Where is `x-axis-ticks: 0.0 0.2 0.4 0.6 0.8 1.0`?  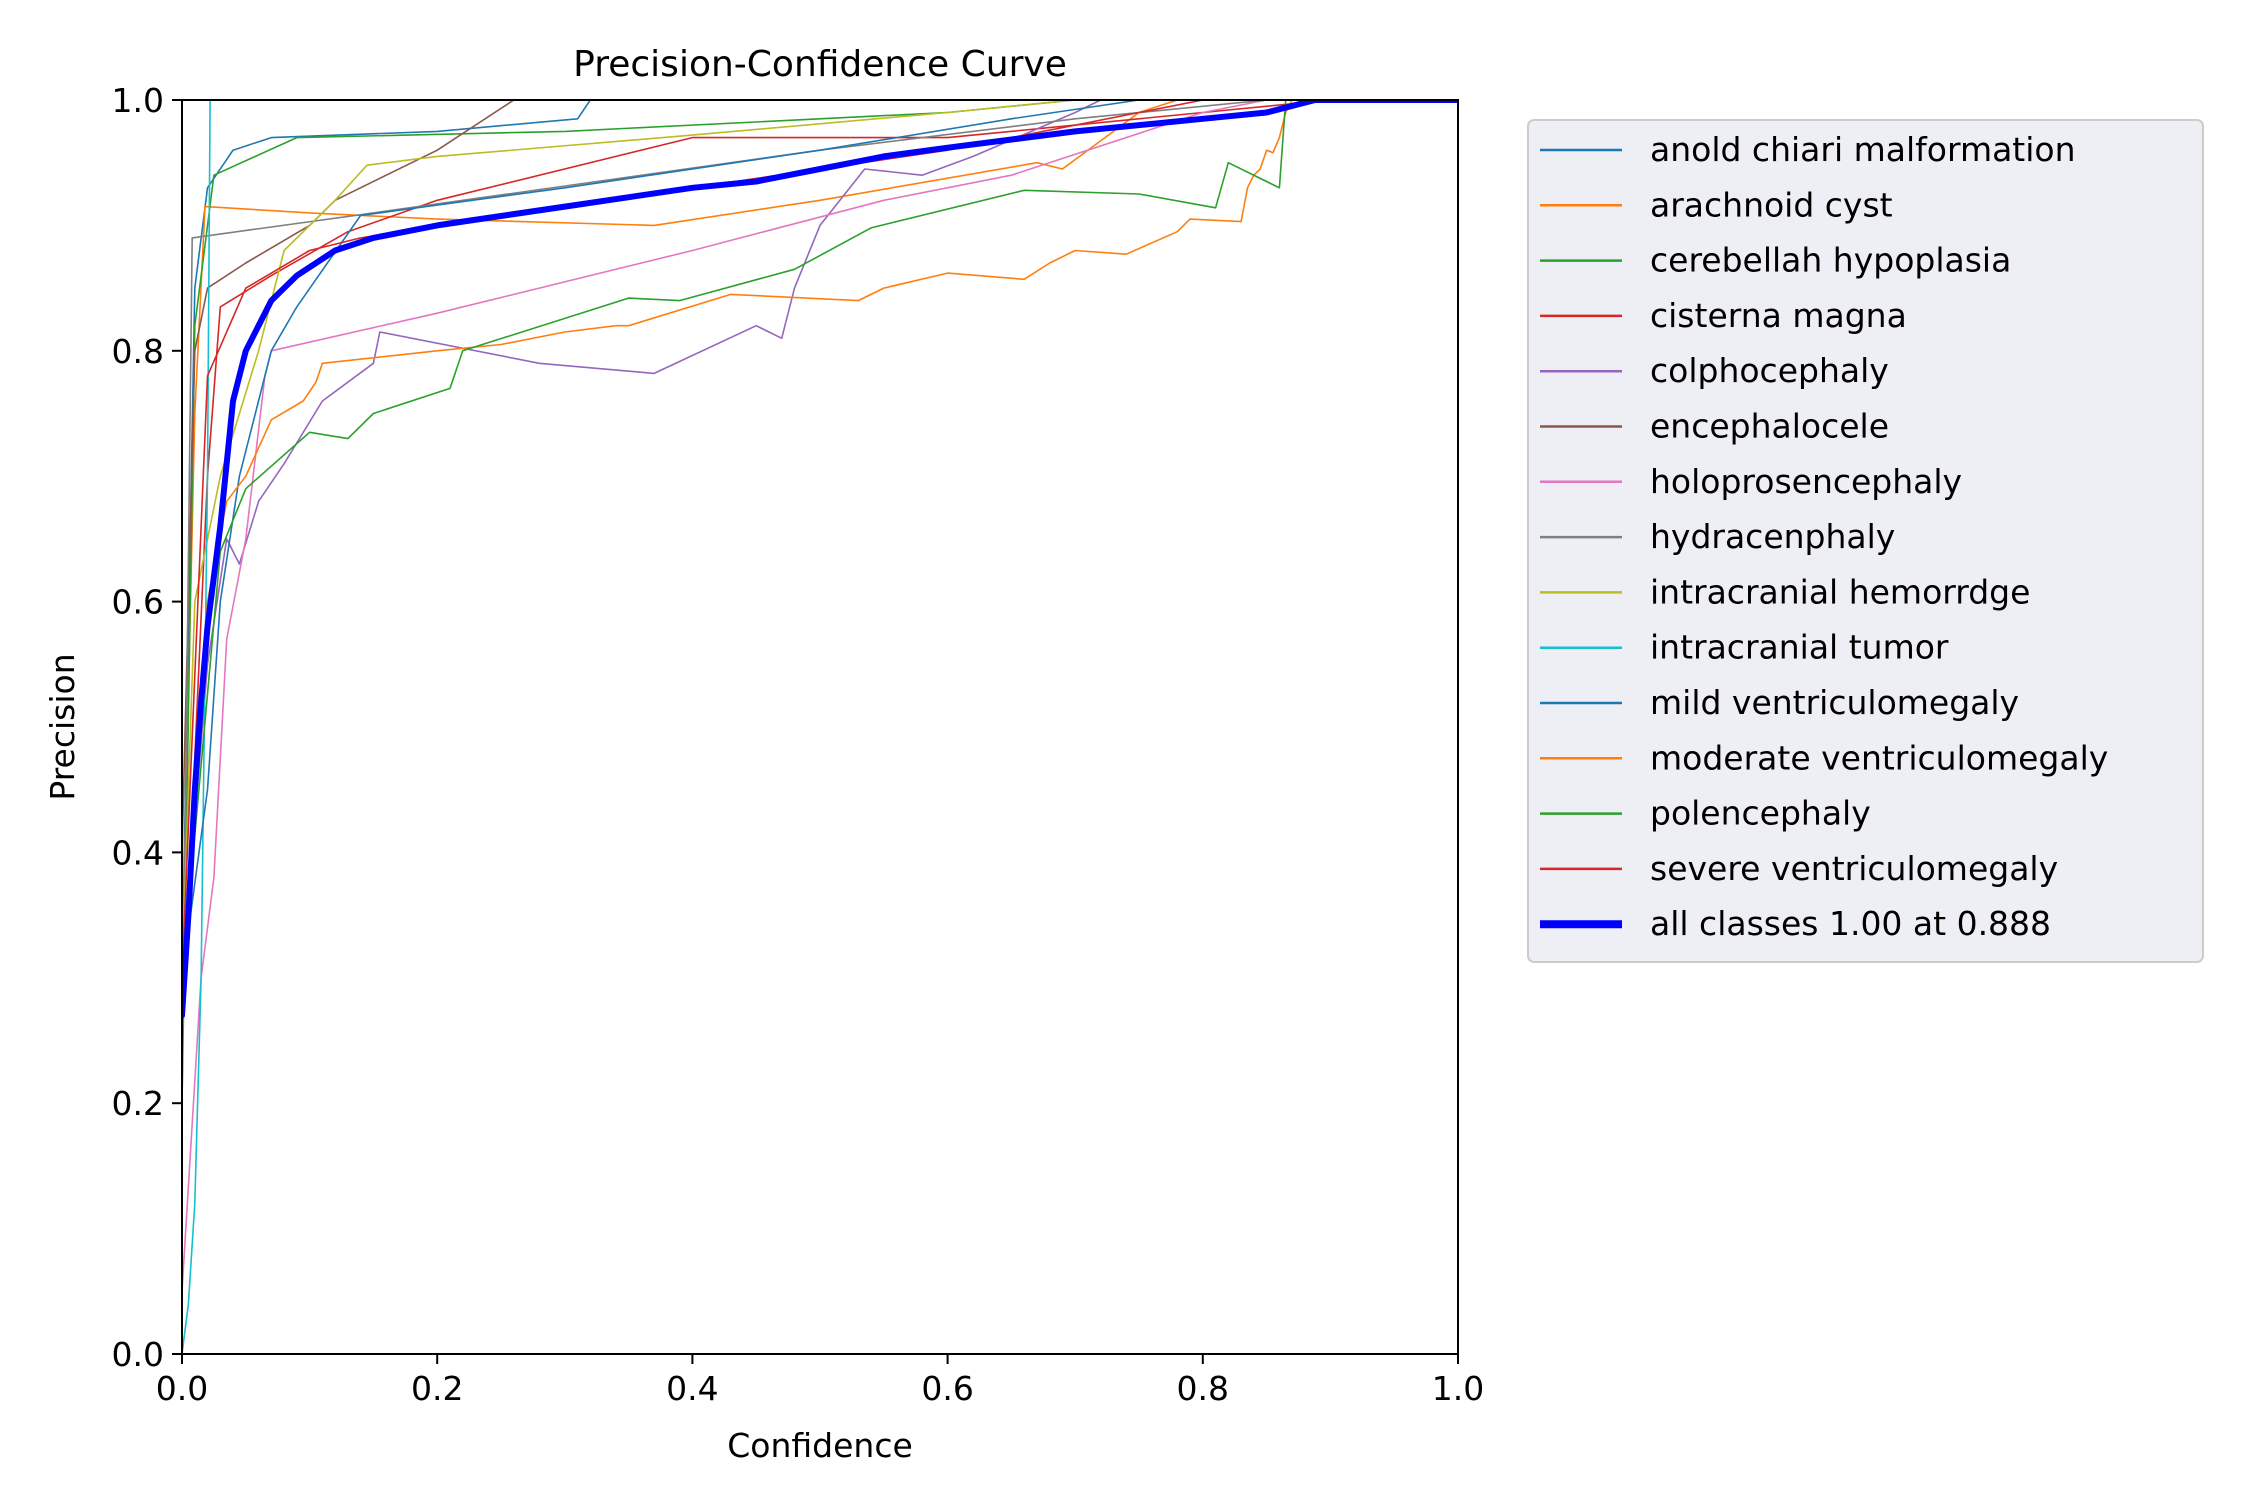 x-axis-ticks: 0.0 0.2 0.4 0.6 0.8 1.0 is located at coordinates (820, 1381).